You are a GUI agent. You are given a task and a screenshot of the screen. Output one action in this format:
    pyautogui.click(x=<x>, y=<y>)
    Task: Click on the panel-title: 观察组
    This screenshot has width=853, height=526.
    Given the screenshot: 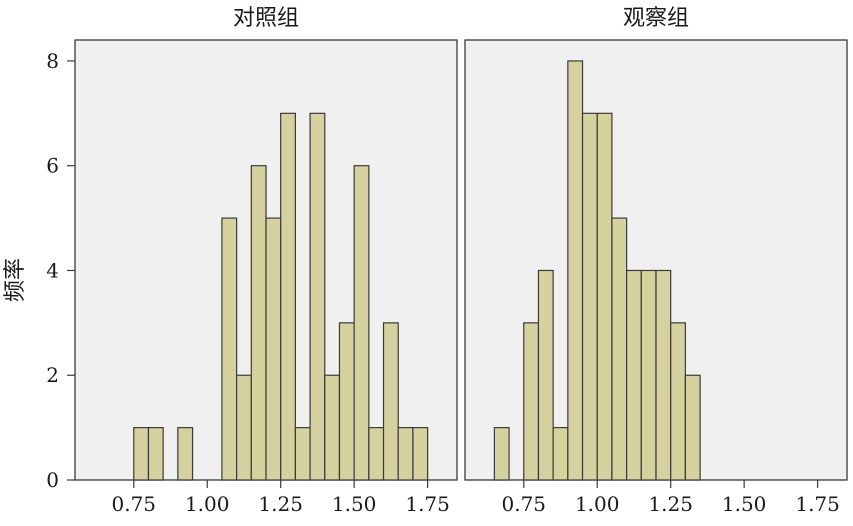 What is the action you would take?
    pyautogui.click(x=656, y=18)
    